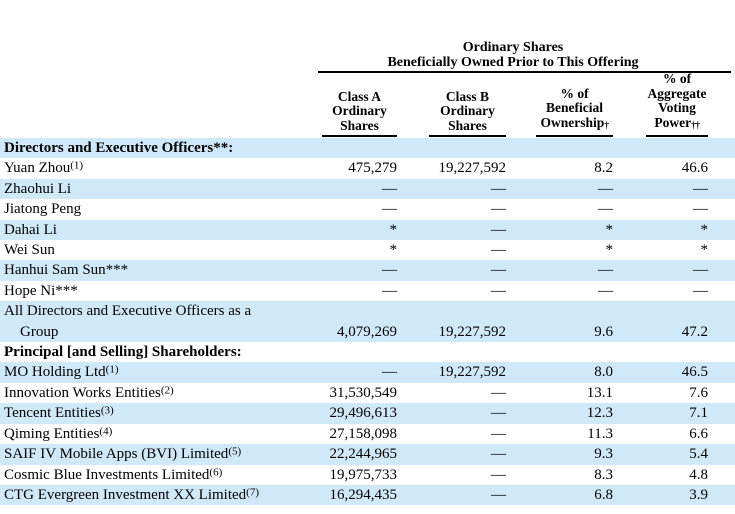 Image resolution: width=735 pixels, height=514 pixels. I want to click on class-a-shares-value: 19,975,733, so click(363, 474).